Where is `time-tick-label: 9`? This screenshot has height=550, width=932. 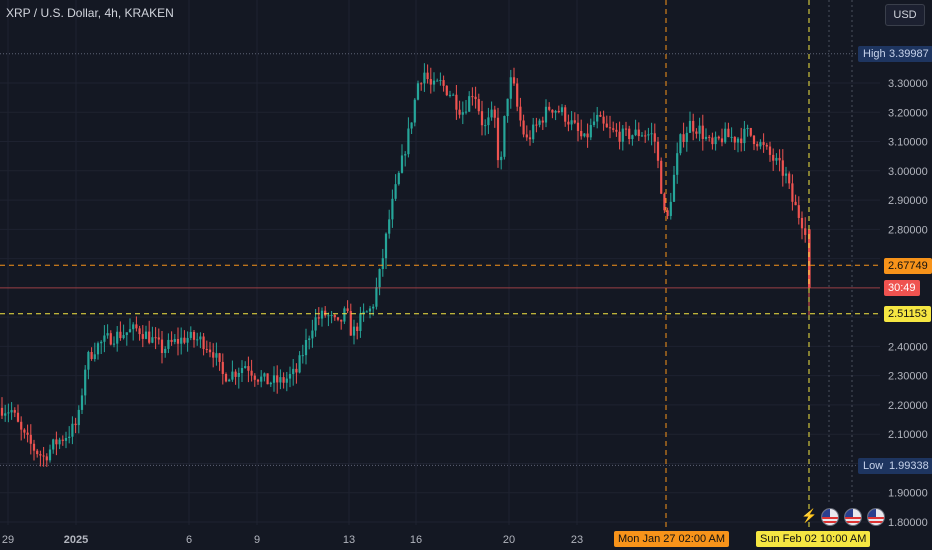 time-tick-label: 9 is located at coordinates (257, 540).